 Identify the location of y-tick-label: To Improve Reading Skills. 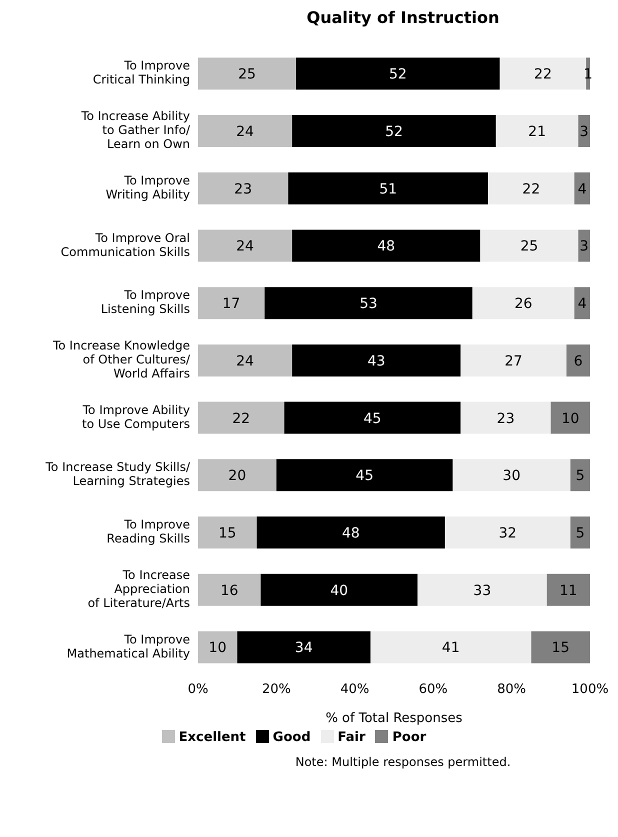
(148, 532).